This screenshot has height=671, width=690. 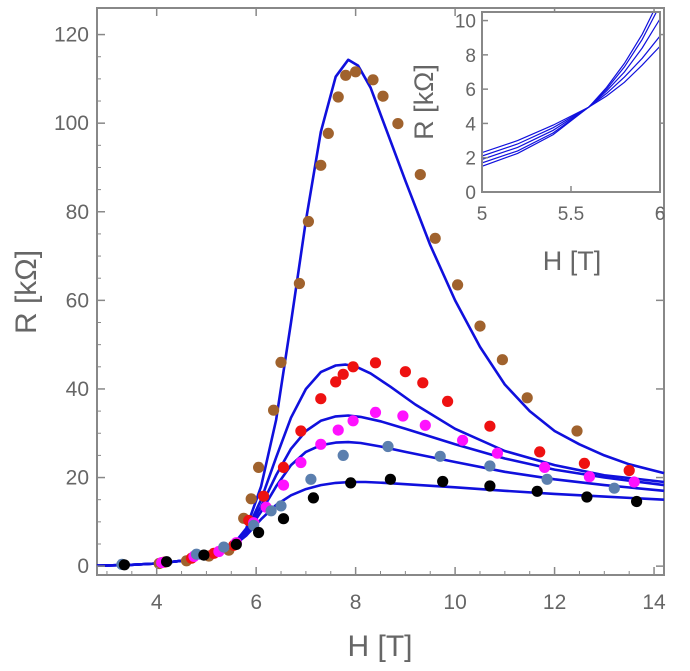 What do you see at coordinates (660, 214) in the screenshot?
I see `inset-x-tick-label-2: 6` at bounding box center [660, 214].